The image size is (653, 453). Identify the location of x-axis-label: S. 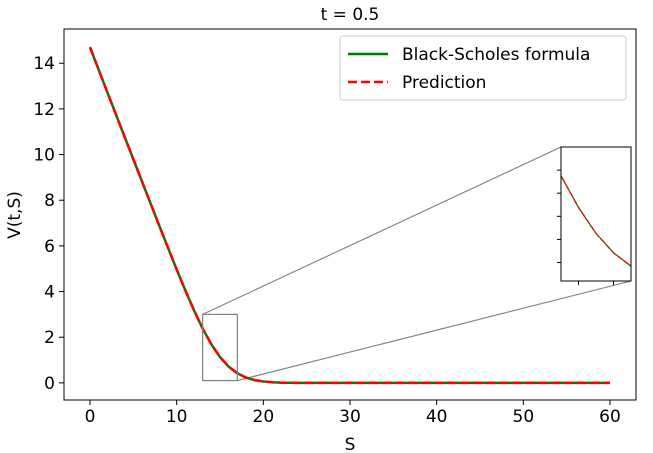
(350, 444).